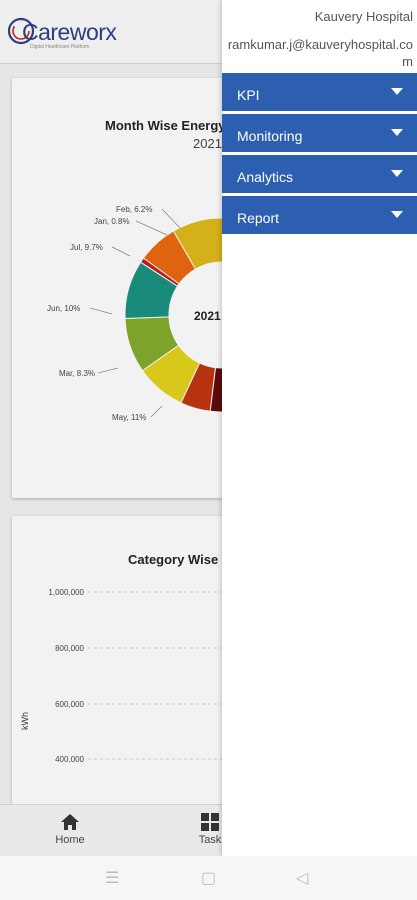 The height and width of the screenshot is (900, 417). What do you see at coordinates (60, 47) in the screenshot?
I see `logo-tagline: Digital Healthcare Platform` at bounding box center [60, 47].